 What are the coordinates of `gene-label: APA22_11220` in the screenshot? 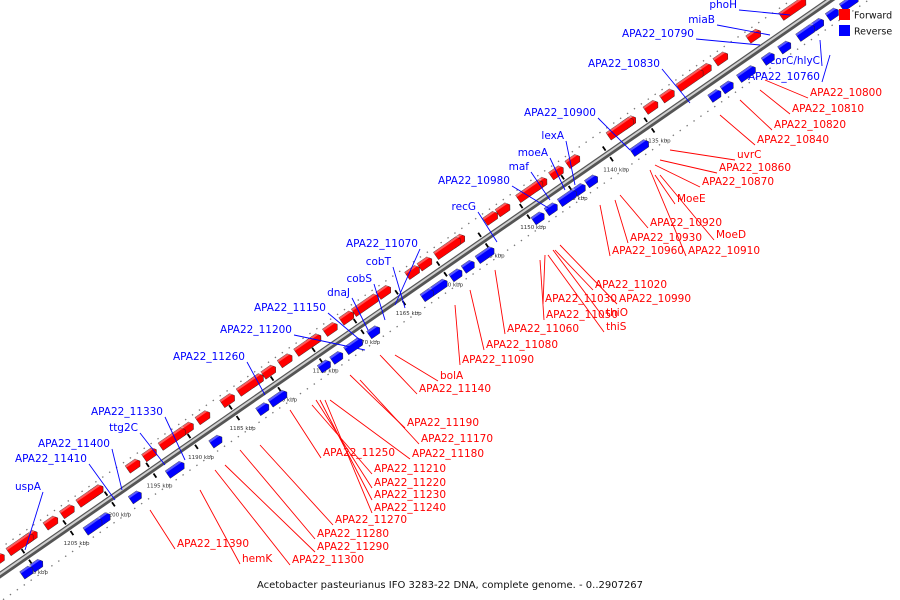 It's located at (410, 483).